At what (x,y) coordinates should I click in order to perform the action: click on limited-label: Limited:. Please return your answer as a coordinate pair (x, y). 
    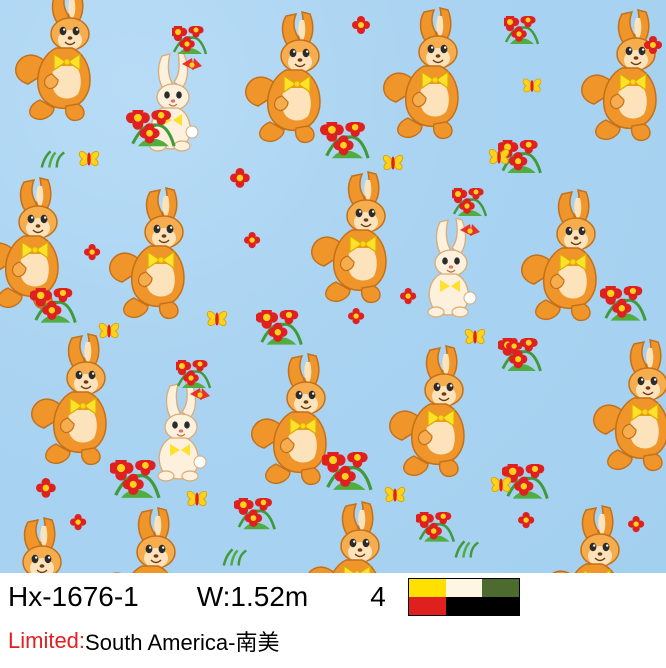
    Looking at the image, I should click on (47, 640).